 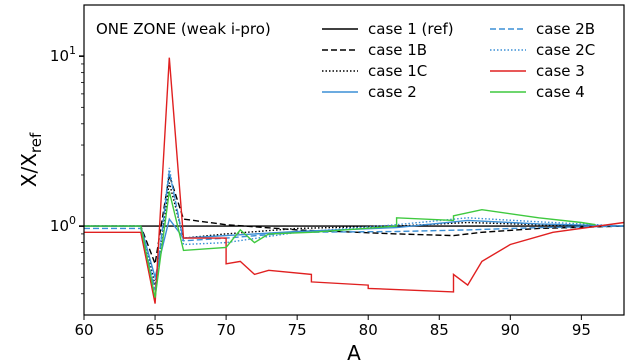 I want to click on legend-label: case 2, so click(x=392, y=92).